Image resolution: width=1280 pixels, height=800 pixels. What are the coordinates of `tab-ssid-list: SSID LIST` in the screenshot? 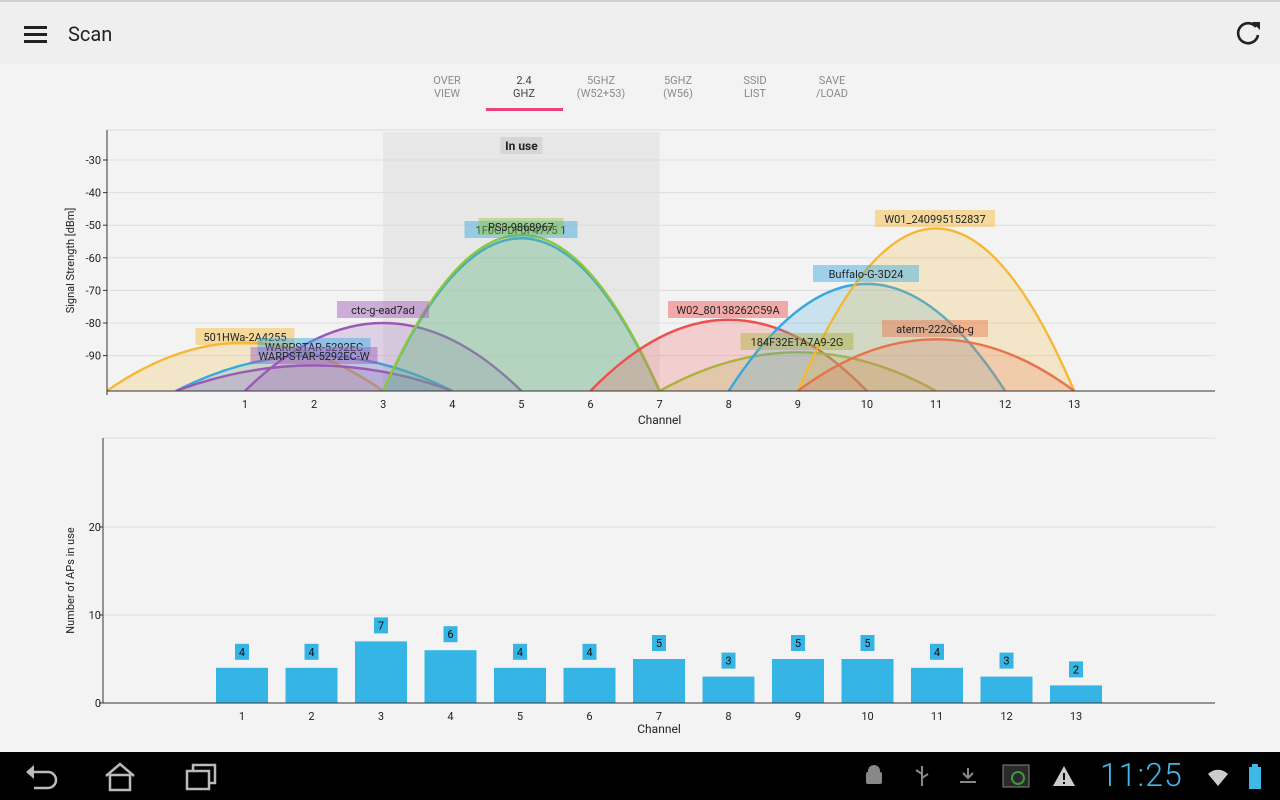 It's located at (755, 87).